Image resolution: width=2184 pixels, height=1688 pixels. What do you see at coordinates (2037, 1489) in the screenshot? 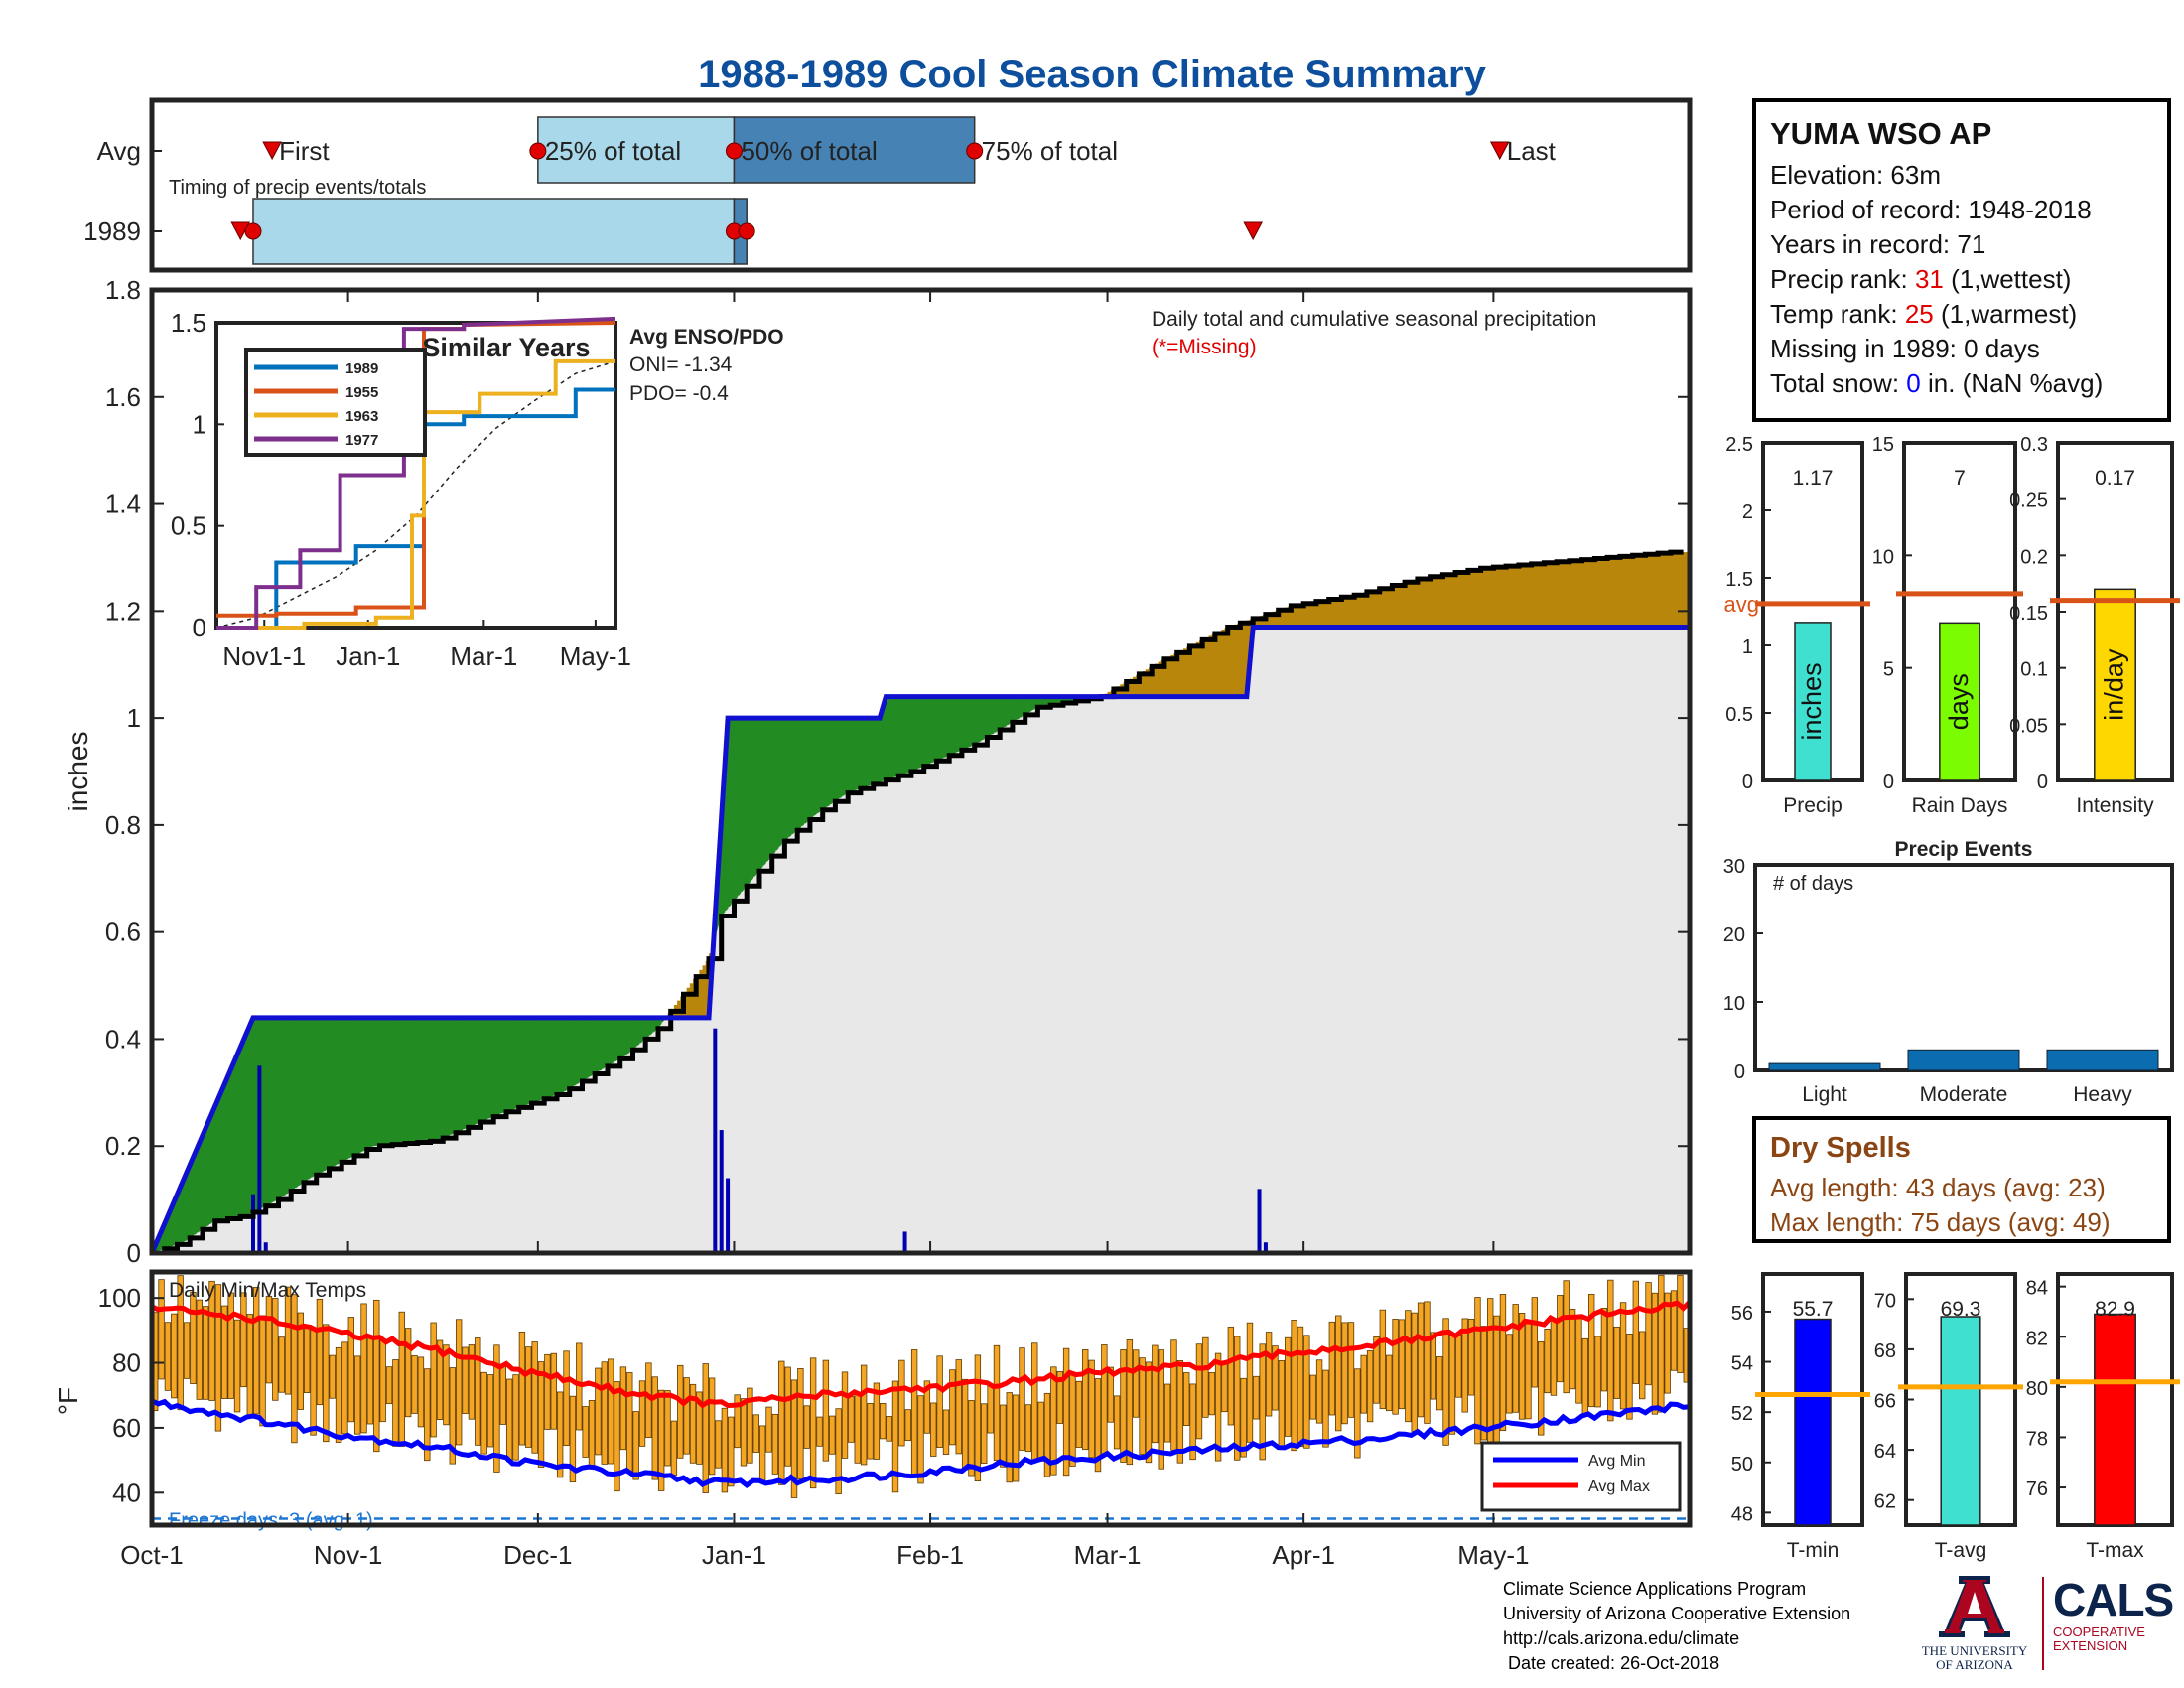
I see `summary-y-tick-label: 76` at bounding box center [2037, 1489].